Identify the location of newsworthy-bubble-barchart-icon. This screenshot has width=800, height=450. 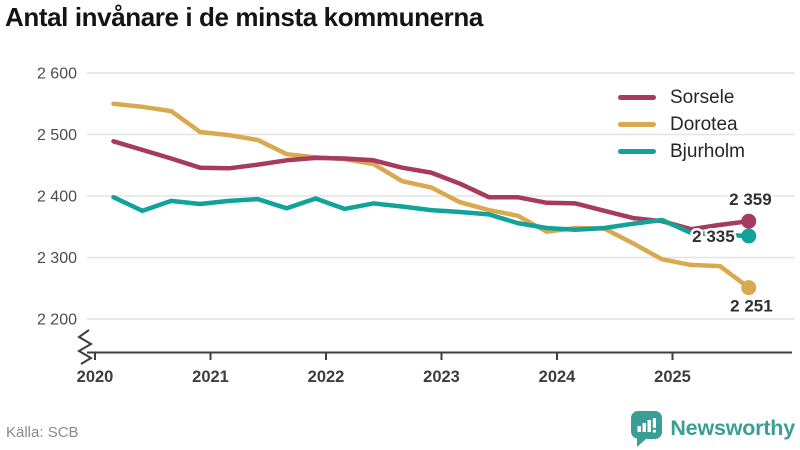
(647, 429).